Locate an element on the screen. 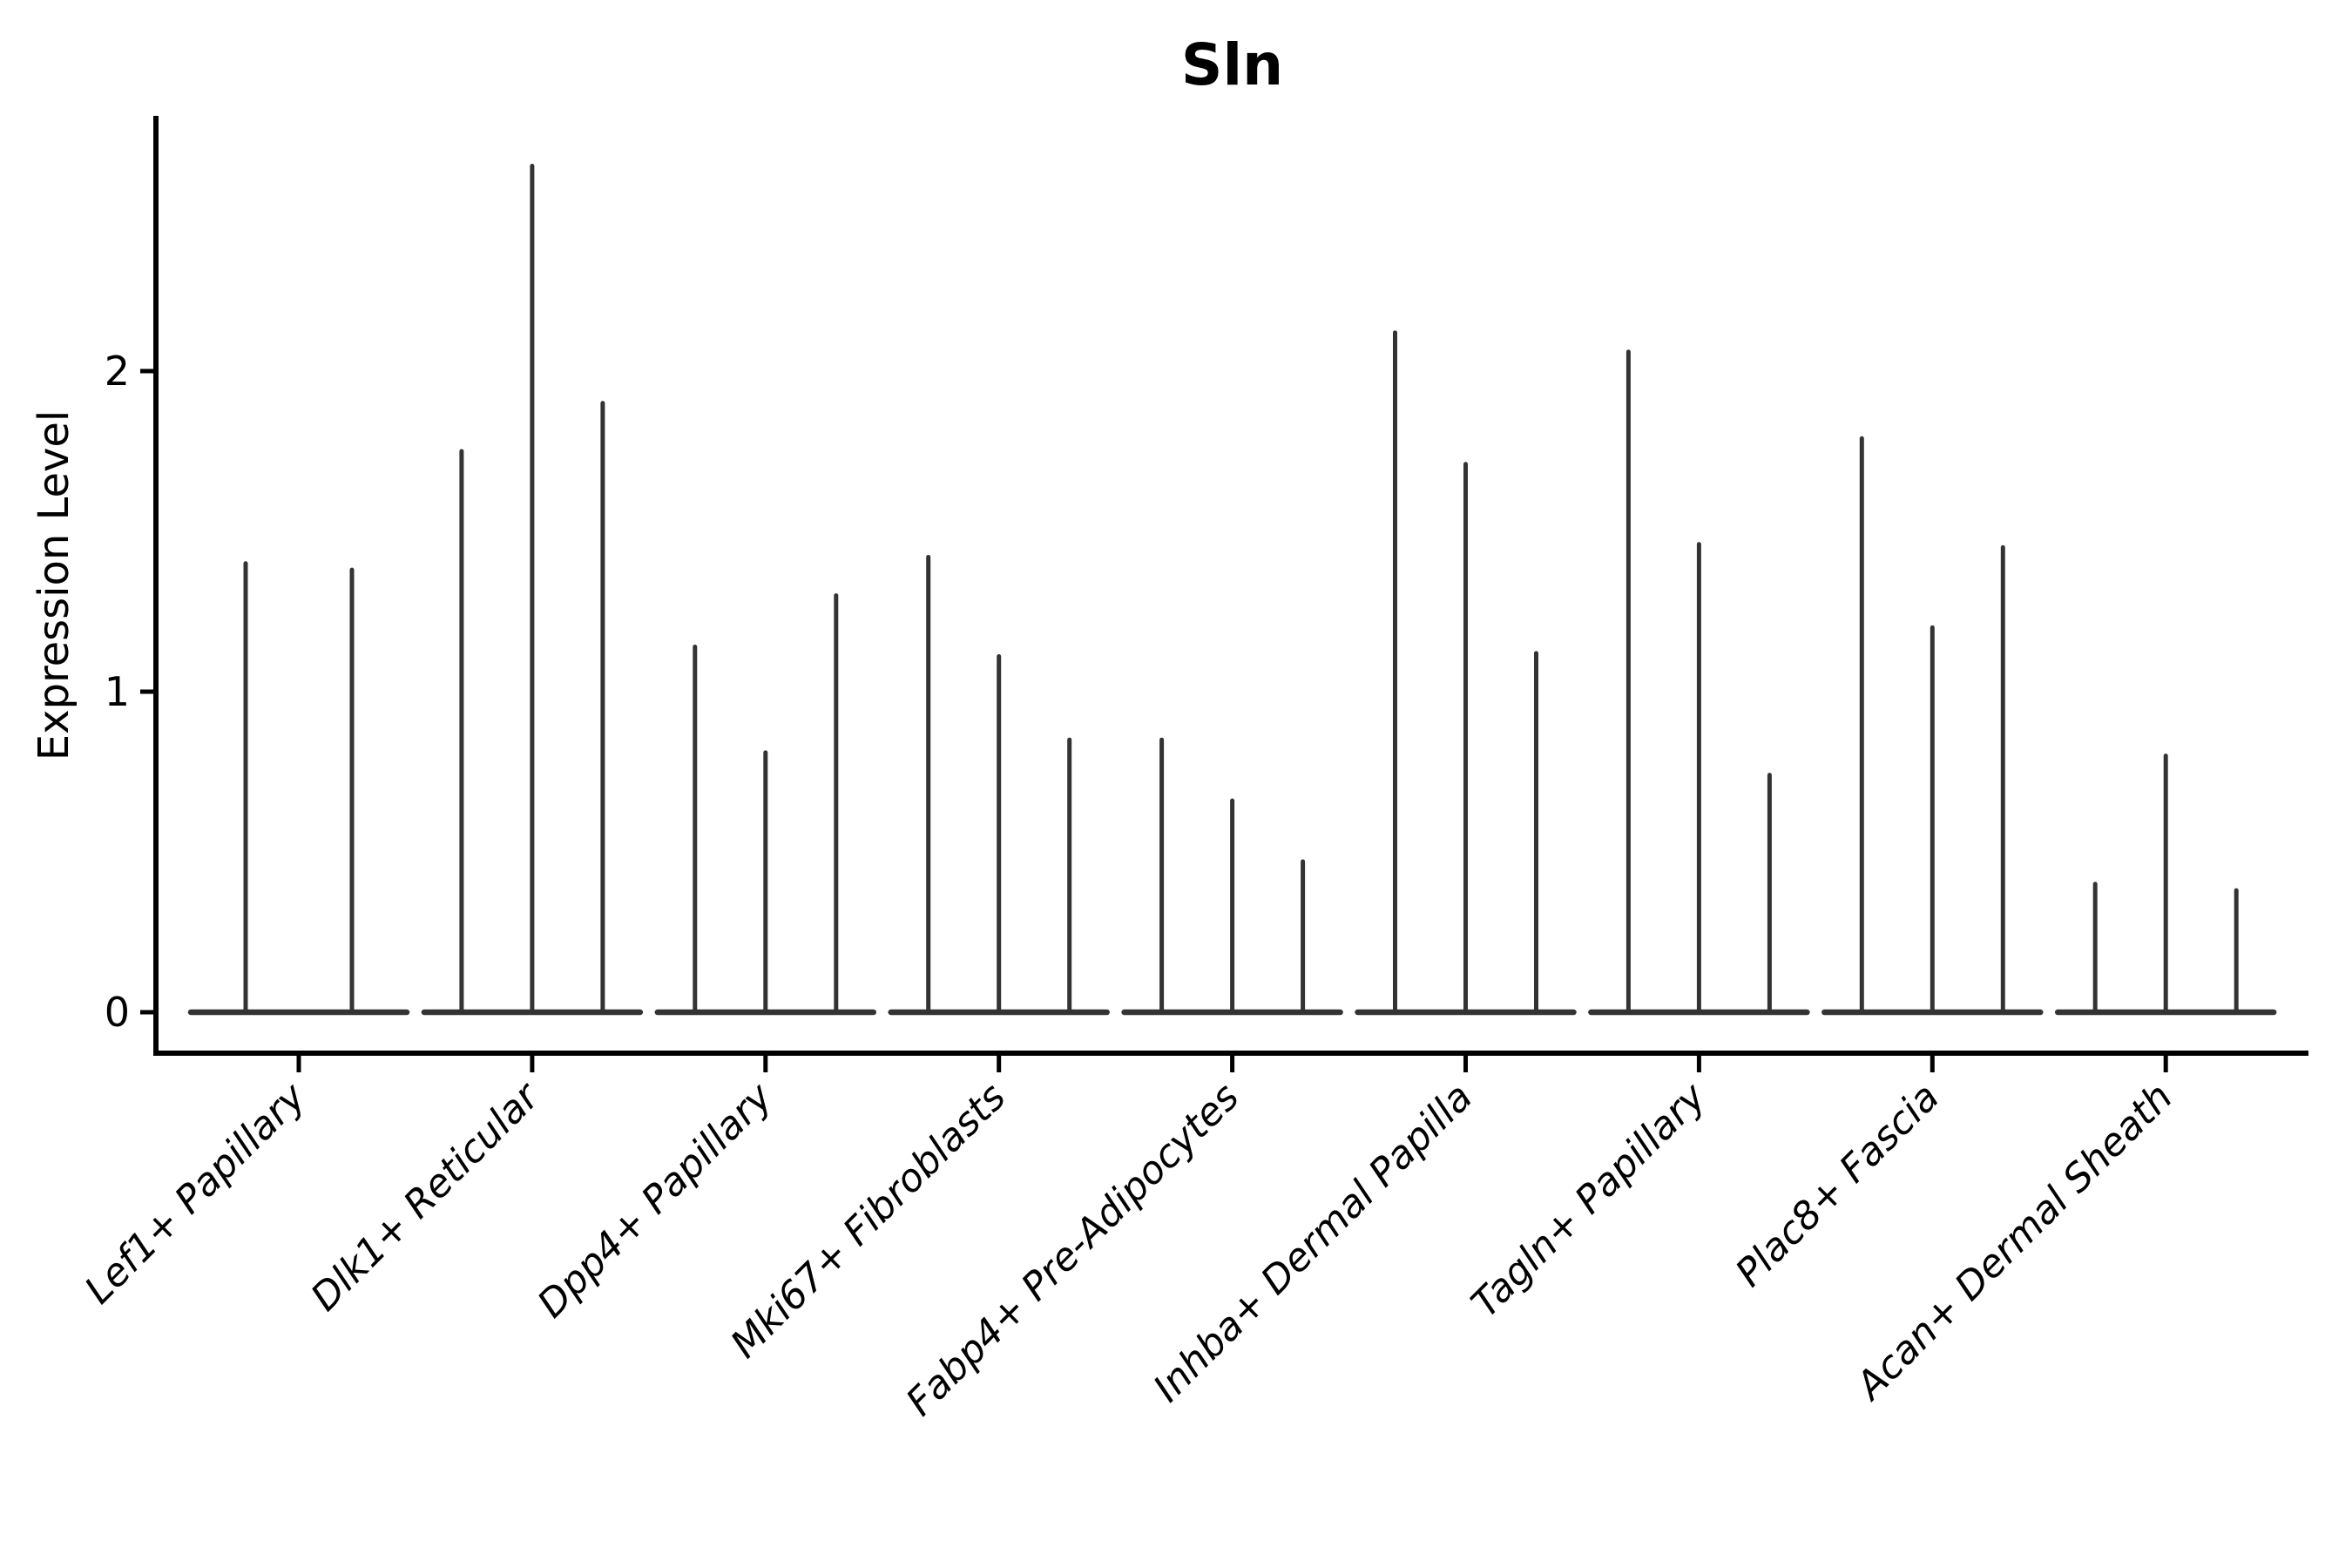 Image resolution: width=2352 pixels, height=1568 pixels. y-tick-label: 1 is located at coordinates (118, 692).